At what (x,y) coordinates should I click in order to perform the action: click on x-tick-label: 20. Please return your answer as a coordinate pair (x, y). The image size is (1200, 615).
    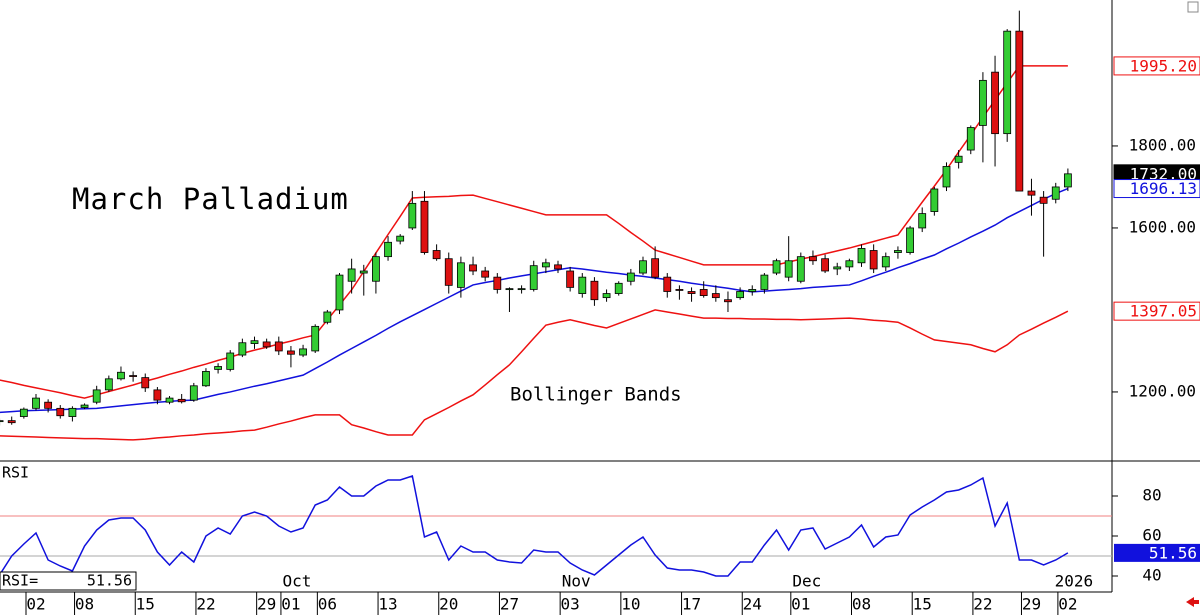
    Looking at the image, I should click on (448, 604).